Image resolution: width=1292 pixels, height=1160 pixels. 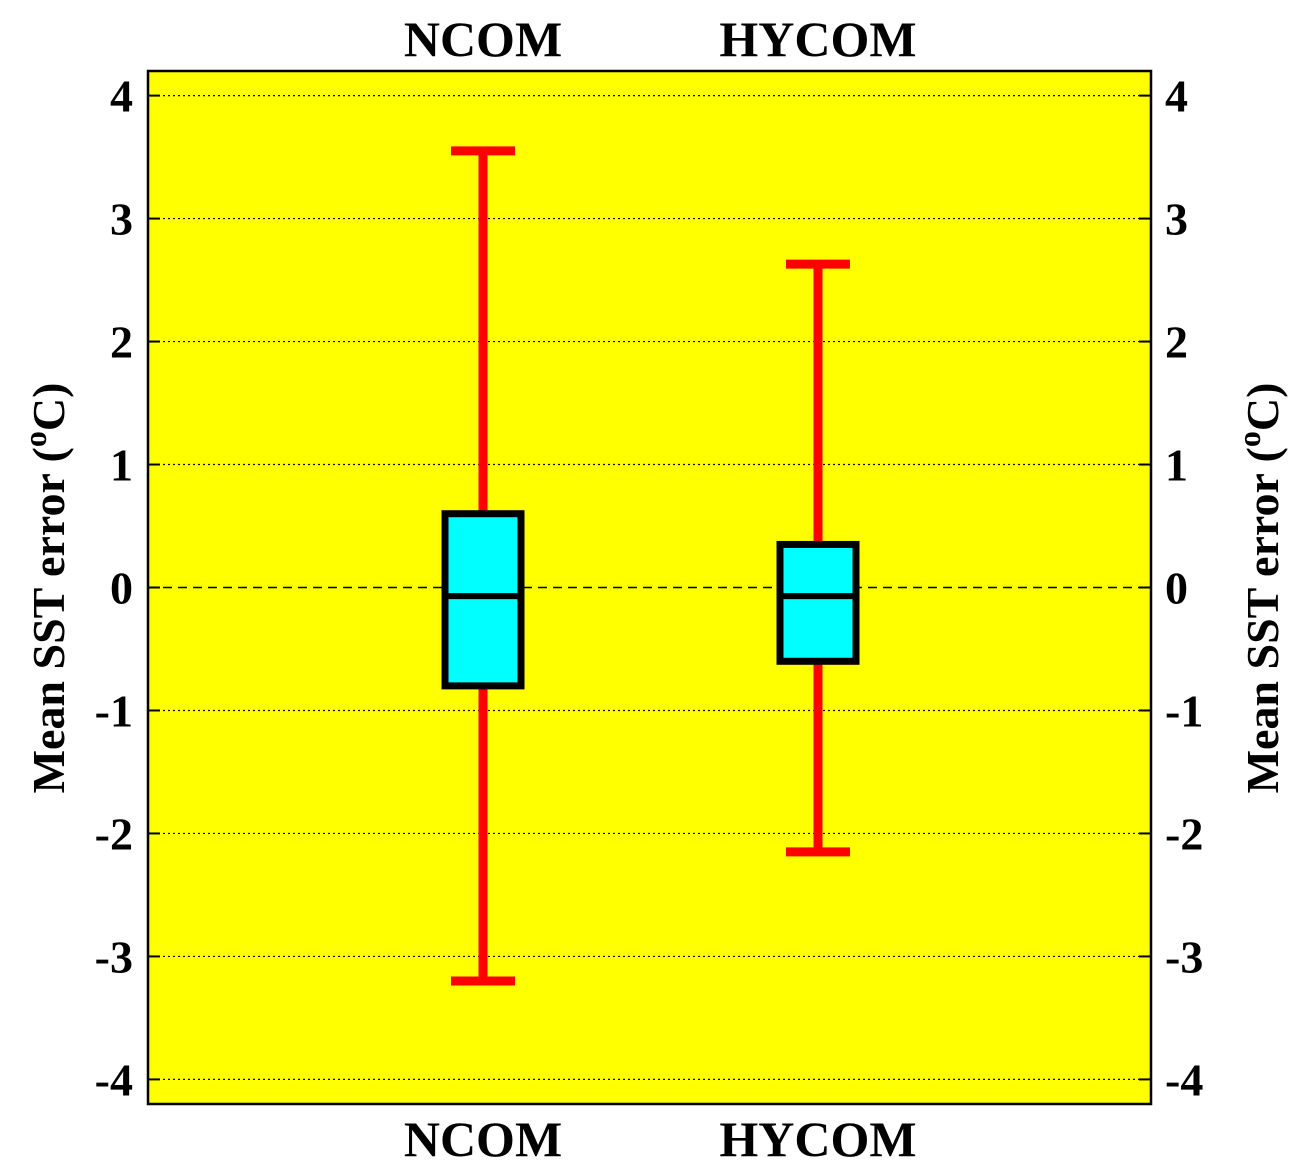 What do you see at coordinates (1176, 219) in the screenshot?
I see `y-tick-label-right: 3` at bounding box center [1176, 219].